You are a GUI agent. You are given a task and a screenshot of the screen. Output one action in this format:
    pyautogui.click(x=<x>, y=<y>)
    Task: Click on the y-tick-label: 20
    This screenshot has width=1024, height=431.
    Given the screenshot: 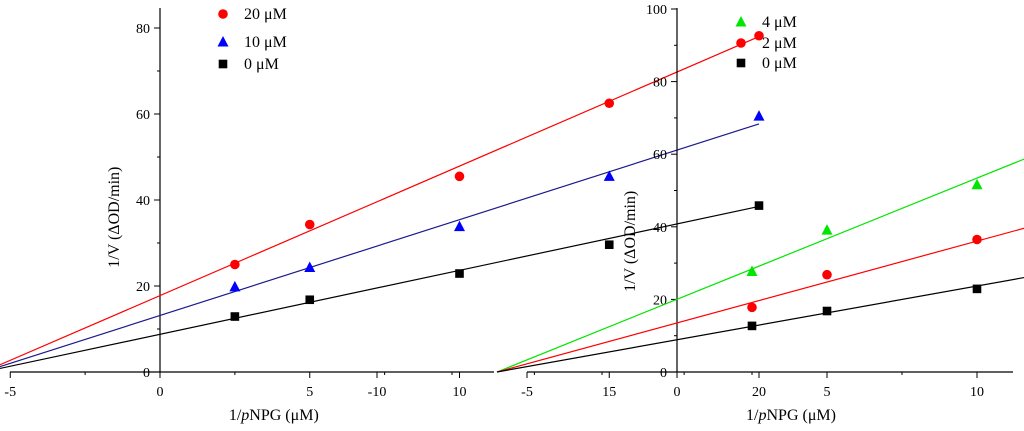 What is the action you would take?
    pyautogui.click(x=143, y=287)
    